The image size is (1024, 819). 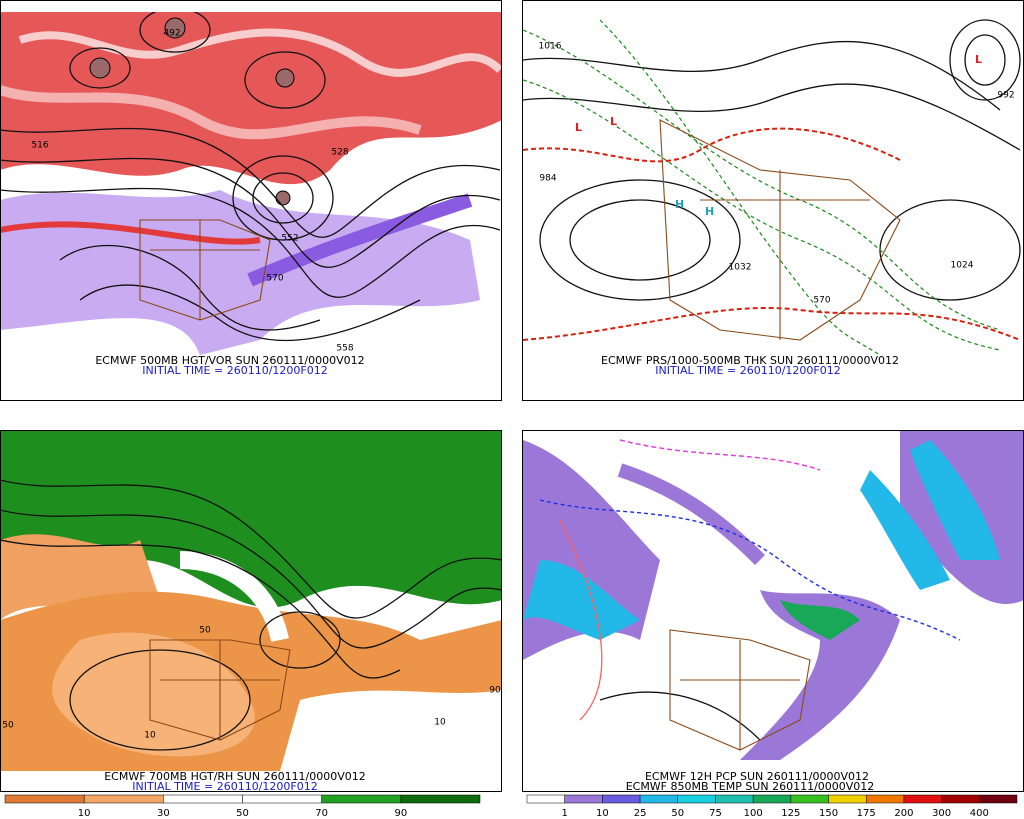 I want to click on contour-label: 984, so click(x=547, y=179).